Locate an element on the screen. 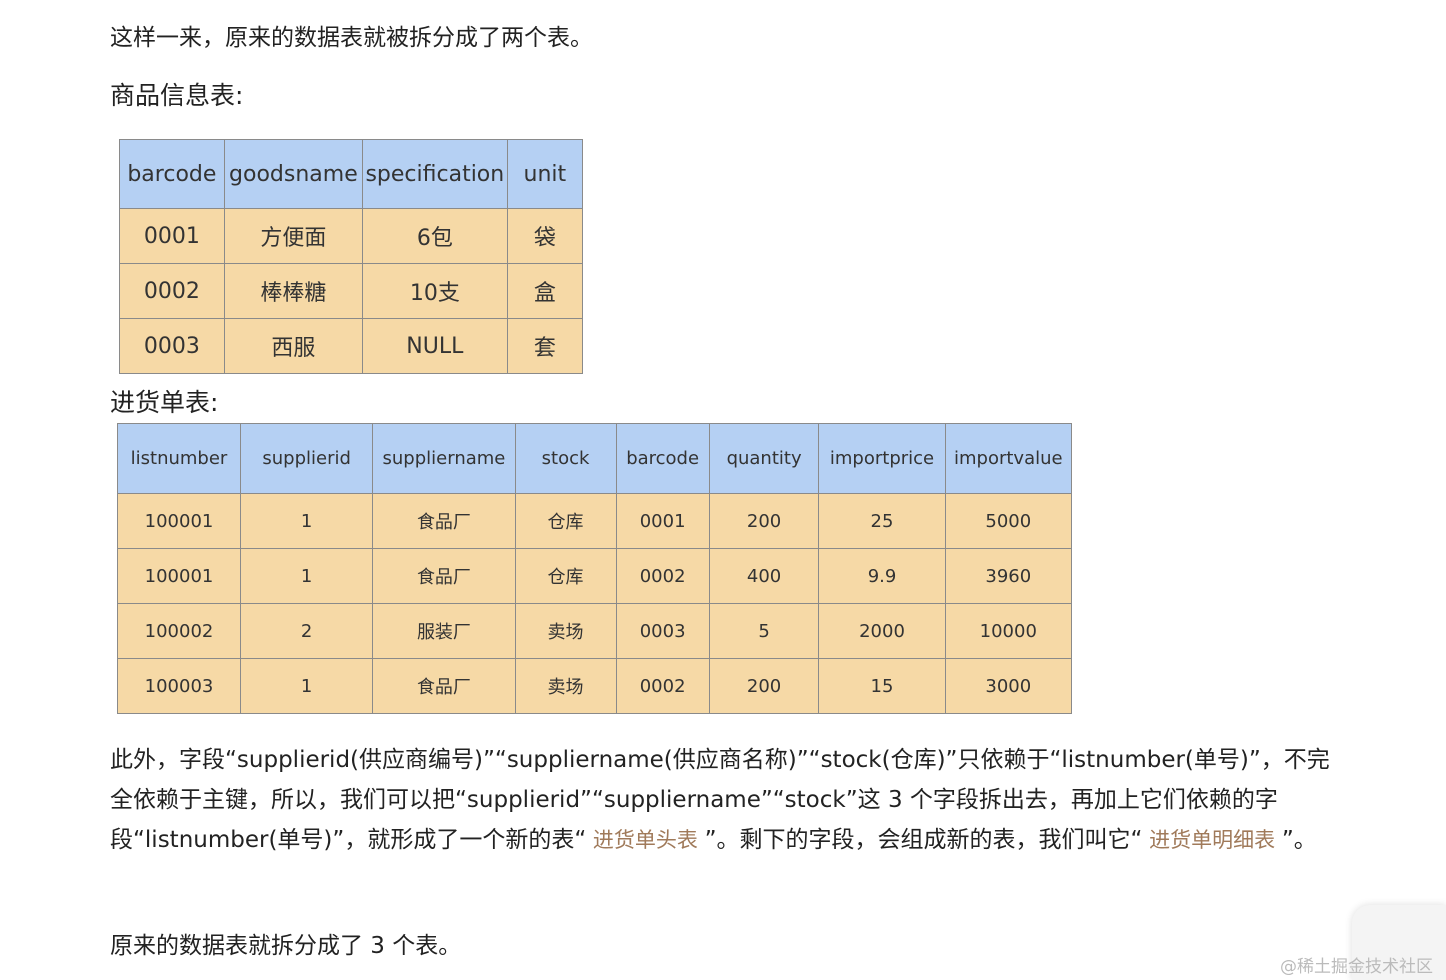 This screenshot has height=980, width=1446. table-row: 100001 1 食品厂 仓库 0002 400 9.9 3960 is located at coordinates (595, 576).